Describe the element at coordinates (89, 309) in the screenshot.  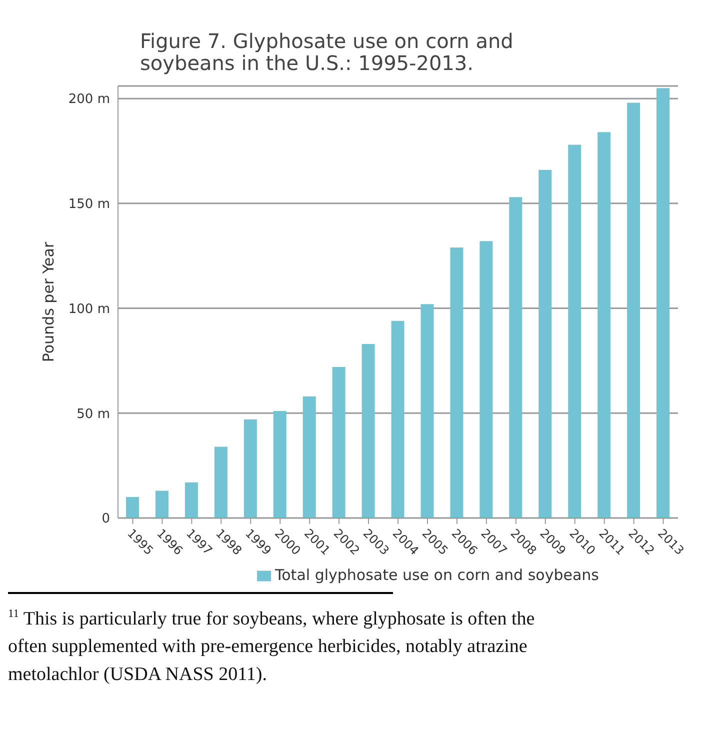
I see `y-tick-label: 100 m` at that location.